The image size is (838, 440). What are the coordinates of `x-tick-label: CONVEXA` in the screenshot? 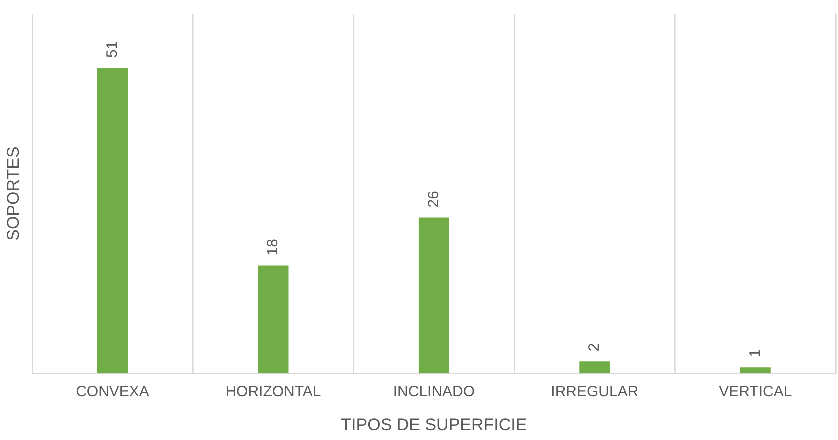 It's located at (113, 392).